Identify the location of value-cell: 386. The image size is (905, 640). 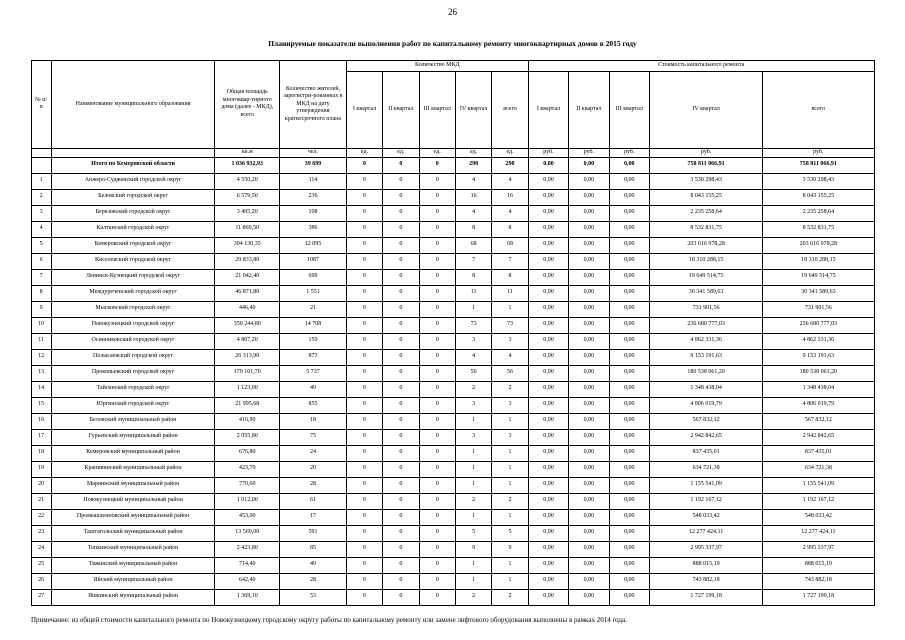
(313, 229).